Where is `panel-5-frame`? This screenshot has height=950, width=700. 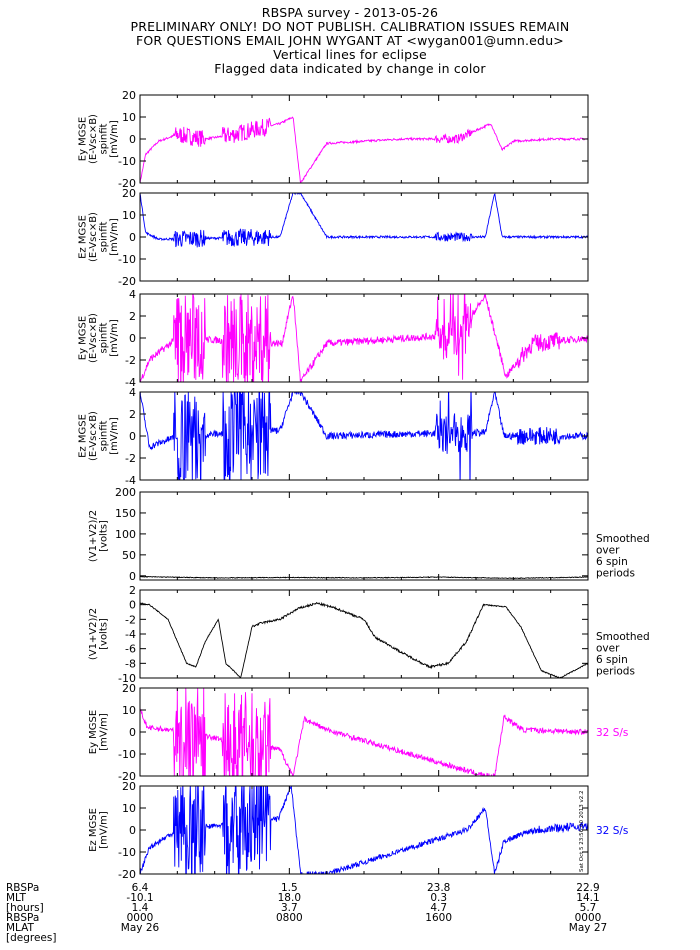 panel-5-frame is located at coordinates (364, 536).